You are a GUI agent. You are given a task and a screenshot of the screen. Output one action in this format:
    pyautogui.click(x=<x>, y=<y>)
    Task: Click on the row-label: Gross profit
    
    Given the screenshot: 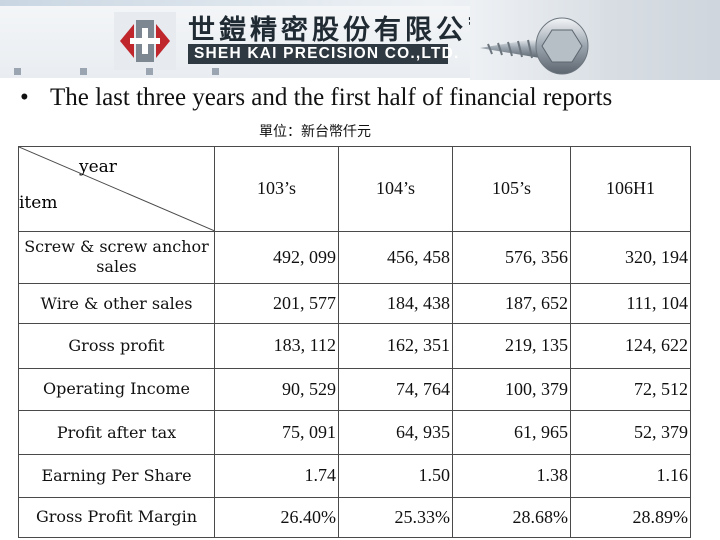 What is the action you would take?
    pyautogui.click(x=116, y=346)
    